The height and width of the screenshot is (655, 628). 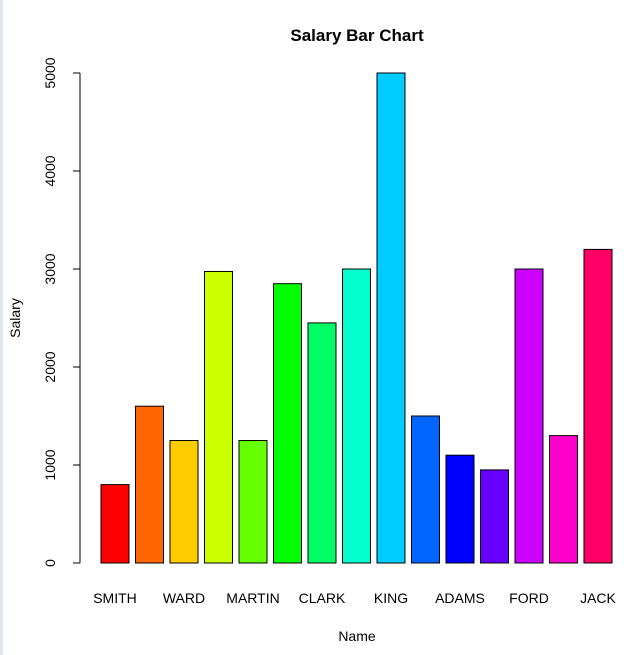 What do you see at coordinates (460, 509) in the screenshot?
I see `bar-adams` at bounding box center [460, 509].